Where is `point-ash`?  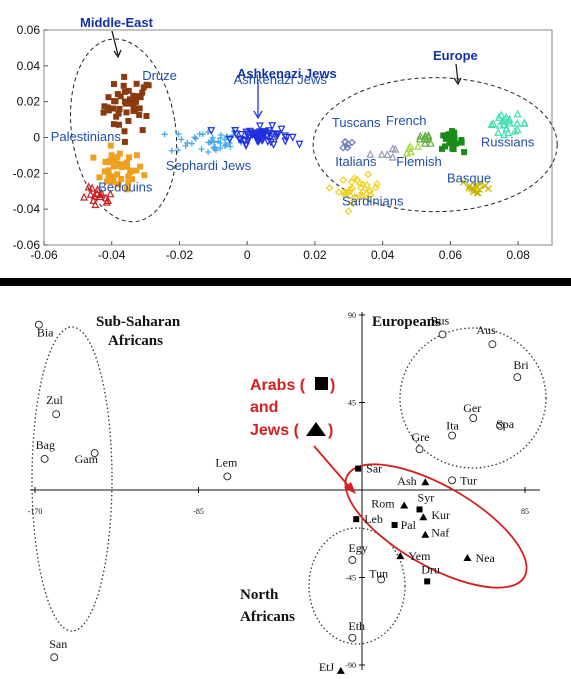 point-ash is located at coordinates (425, 482).